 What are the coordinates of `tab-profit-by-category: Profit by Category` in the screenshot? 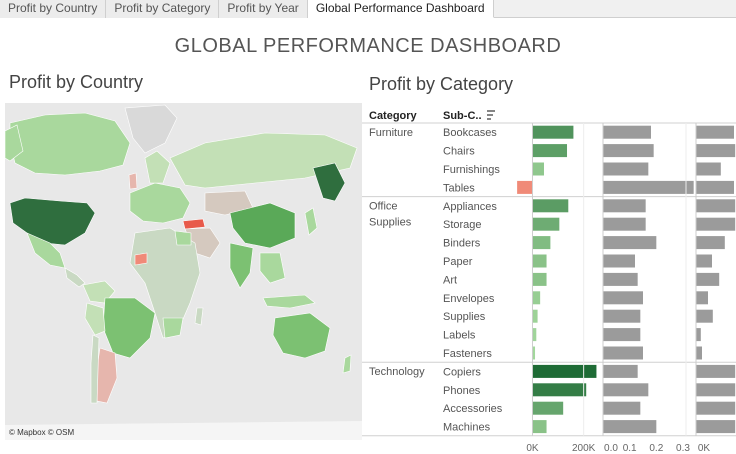 It's located at (163, 9).